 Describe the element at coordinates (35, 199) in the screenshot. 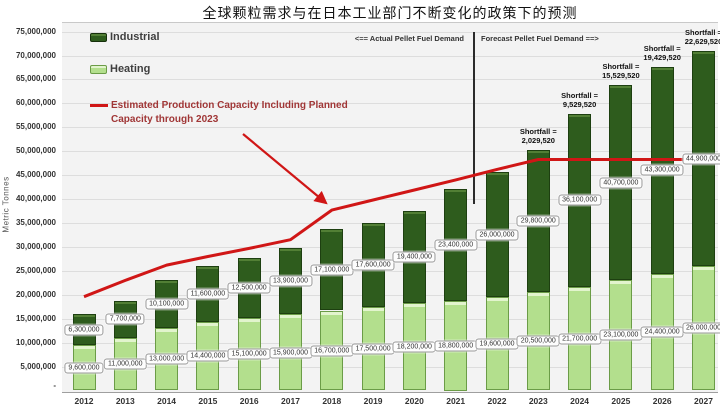

I see `y-tick-label: 40,000,000` at that location.